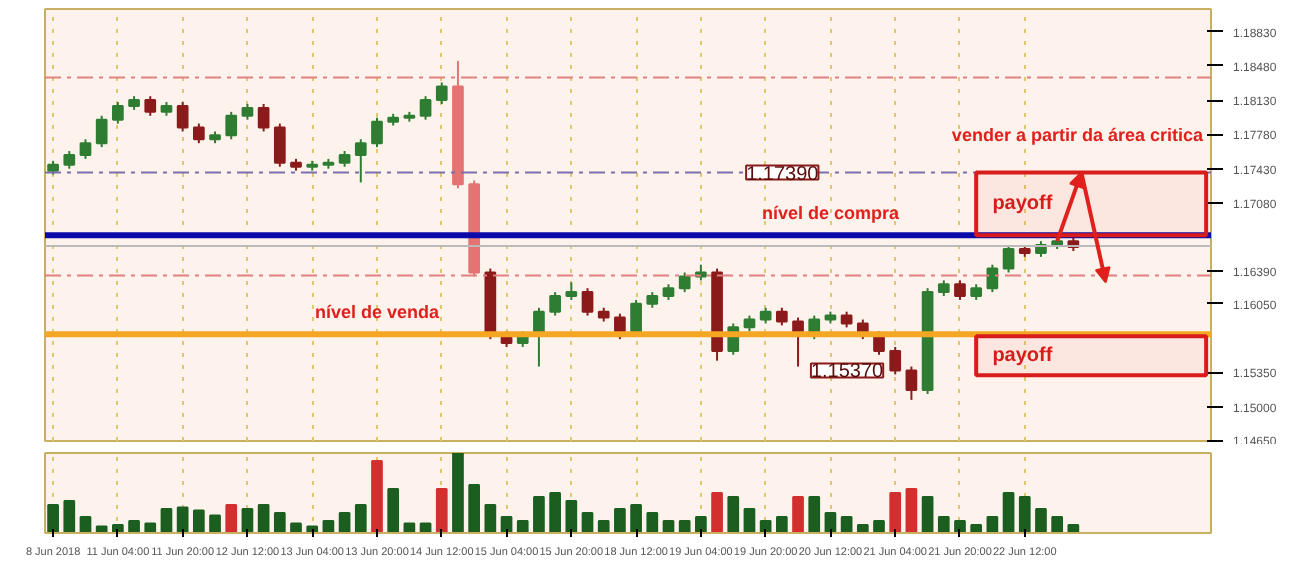  I want to click on annotation: vender a partir da área critica, so click(1078, 134).